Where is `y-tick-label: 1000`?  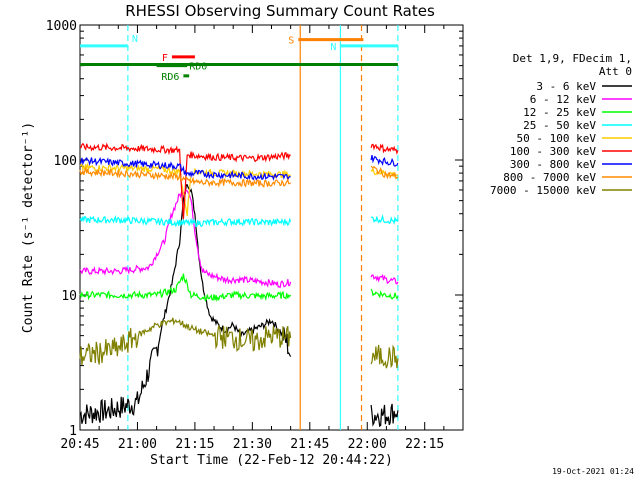
y-tick-label: 1000 is located at coordinates (61, 26).